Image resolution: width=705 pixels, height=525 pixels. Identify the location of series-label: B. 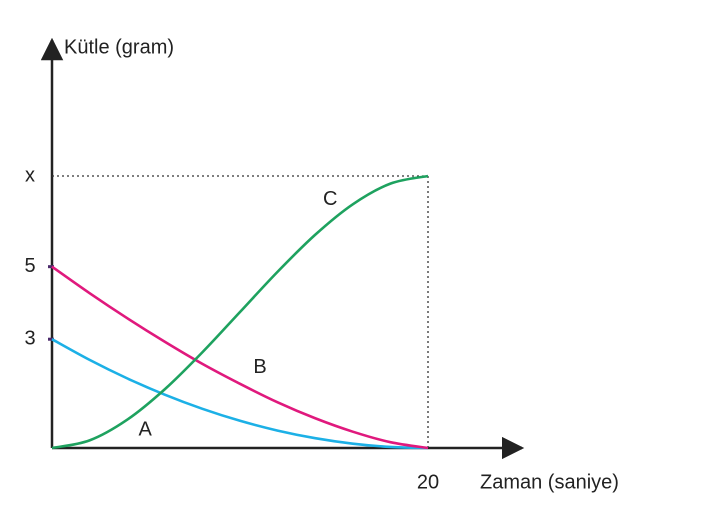
(259, 367).